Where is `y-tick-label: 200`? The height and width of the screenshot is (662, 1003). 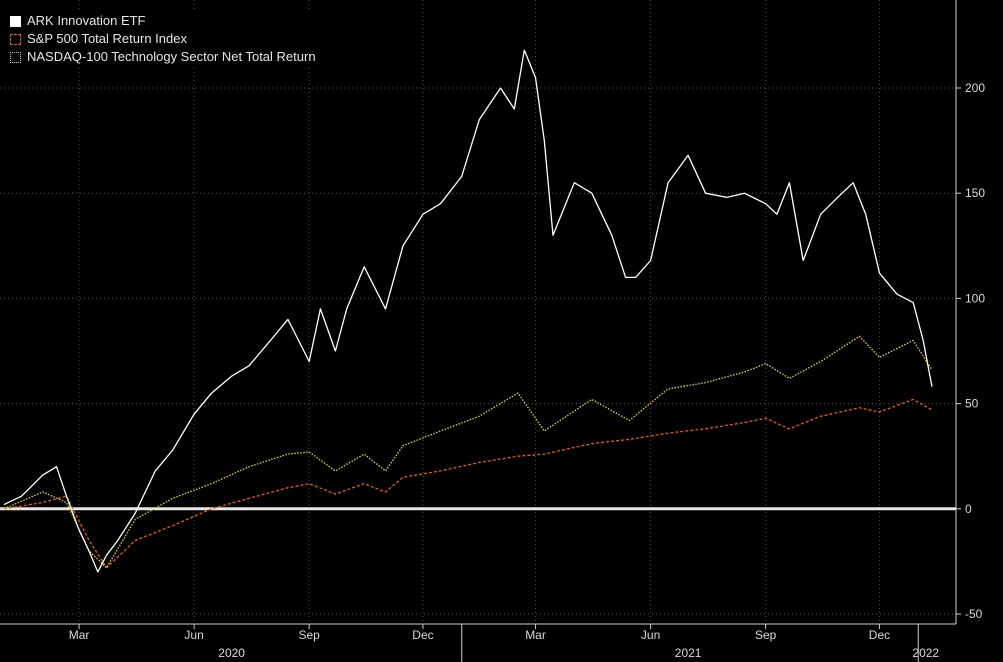 y-tick-label: 200 is located at coordinates (975, 88).